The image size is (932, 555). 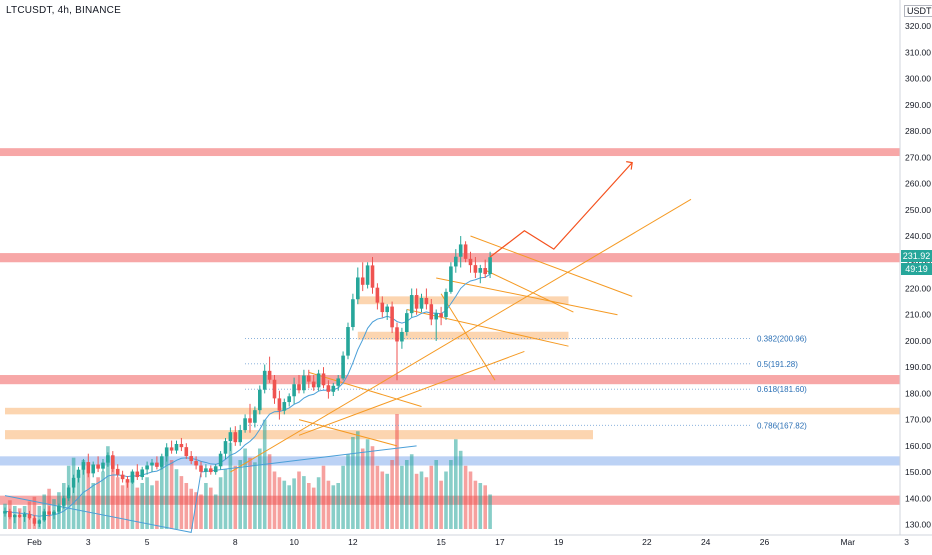 What do you see at coordinates (468, 542) in the screenshot?
I see `time-axis: Feb 3 5 8 10 12 15 17 19 22 24 26 Mar 3` at bounding box center [468, 542].